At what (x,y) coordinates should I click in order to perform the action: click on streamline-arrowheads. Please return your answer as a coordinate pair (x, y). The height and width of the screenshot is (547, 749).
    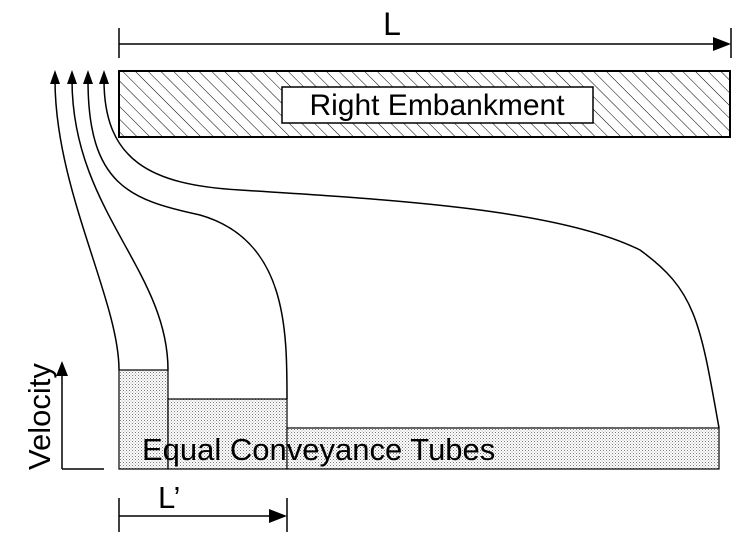
    Looking at the image, I should click on (79, 77).